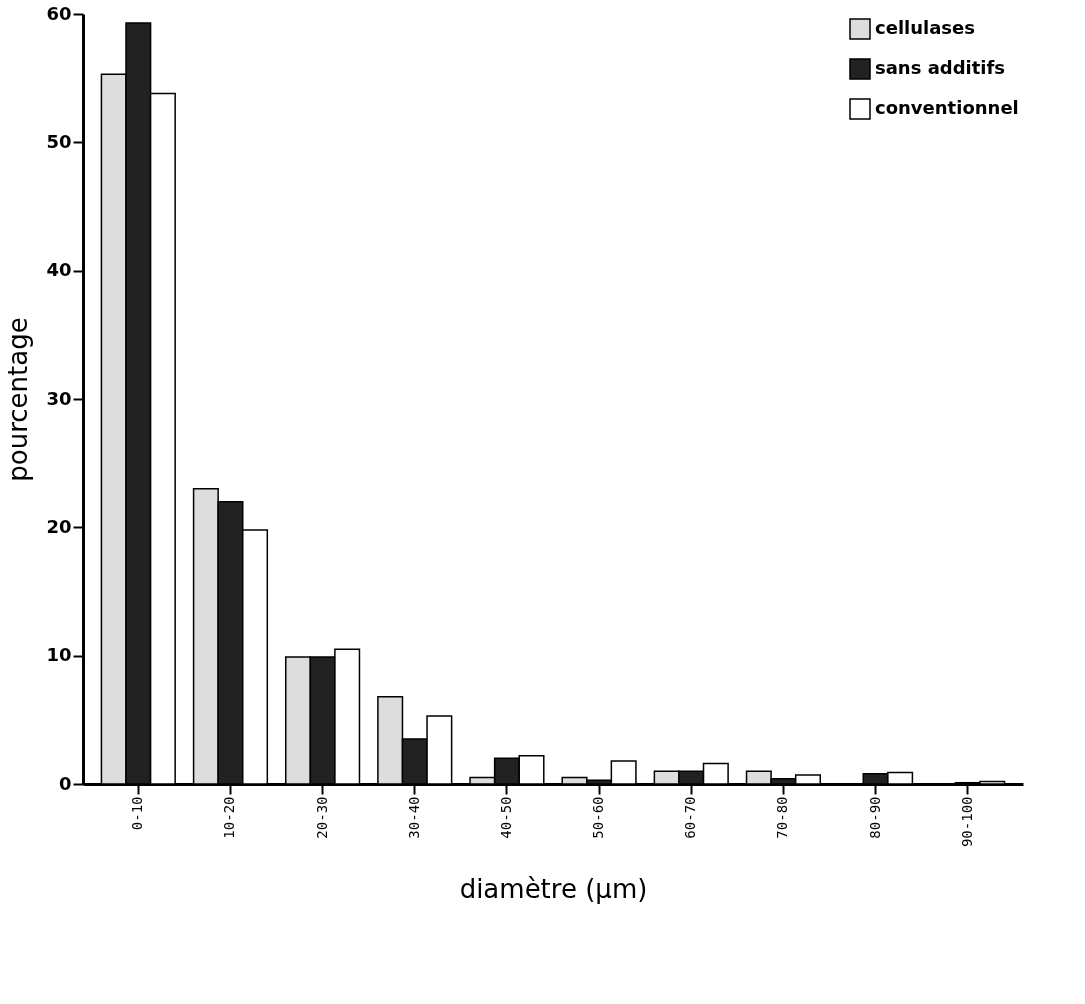 The height and width of the screenshot is (1004, 1085). What do you see at coordinates (782, 817) in the screenshot?
I see `x-tick-label: 70-80` at bounding box center [782, 817].